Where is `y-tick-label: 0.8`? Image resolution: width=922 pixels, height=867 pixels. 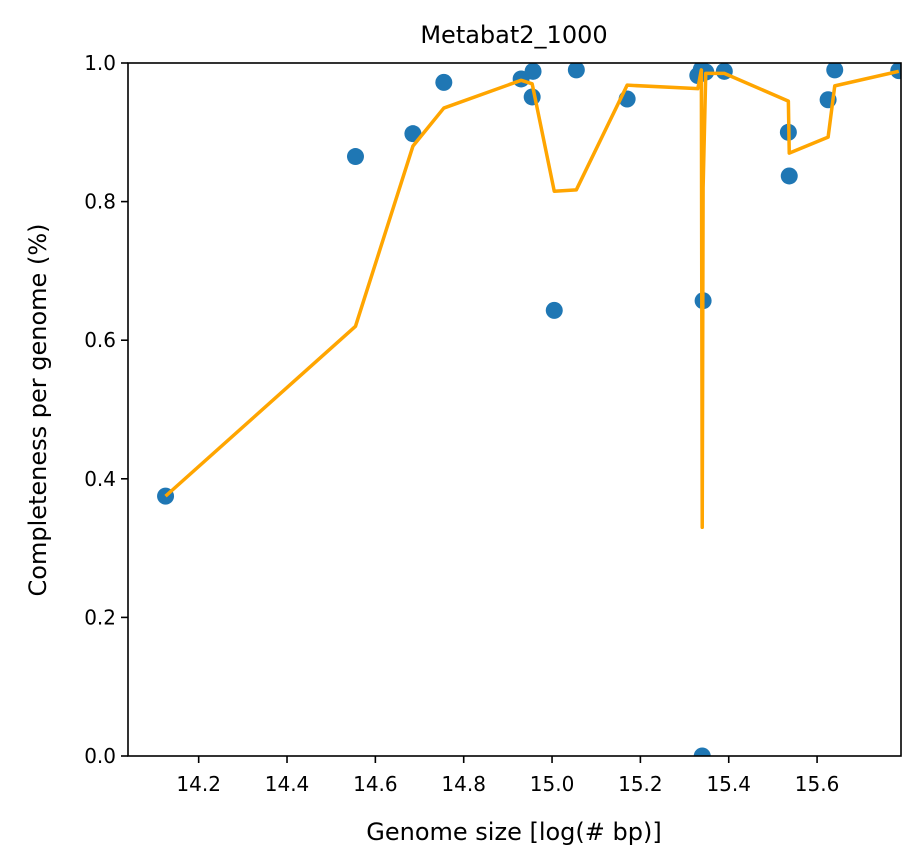 y-tick-label: 0.8 is located at coordinates (100, 202).